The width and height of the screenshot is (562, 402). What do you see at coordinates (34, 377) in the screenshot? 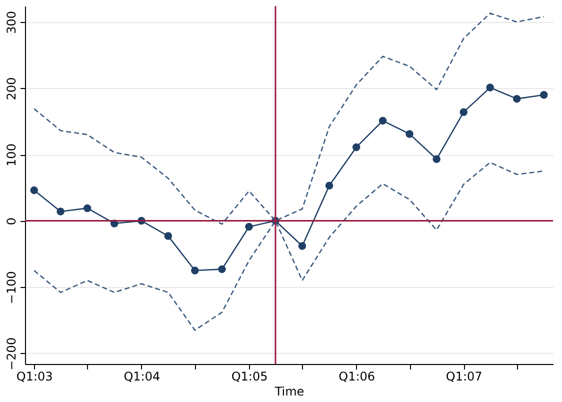
I see `x-tick-label: Q1:03` at bounding box center [34, 377].